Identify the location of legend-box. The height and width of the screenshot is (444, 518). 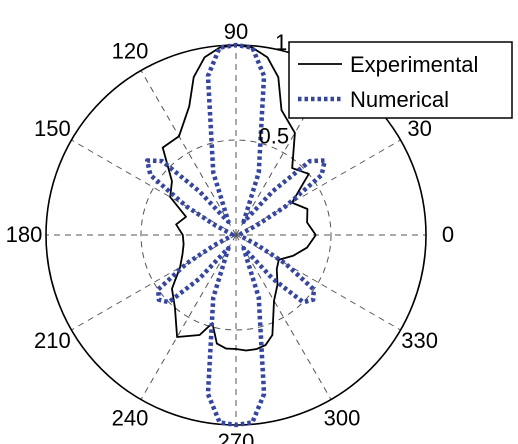
(400, 80).